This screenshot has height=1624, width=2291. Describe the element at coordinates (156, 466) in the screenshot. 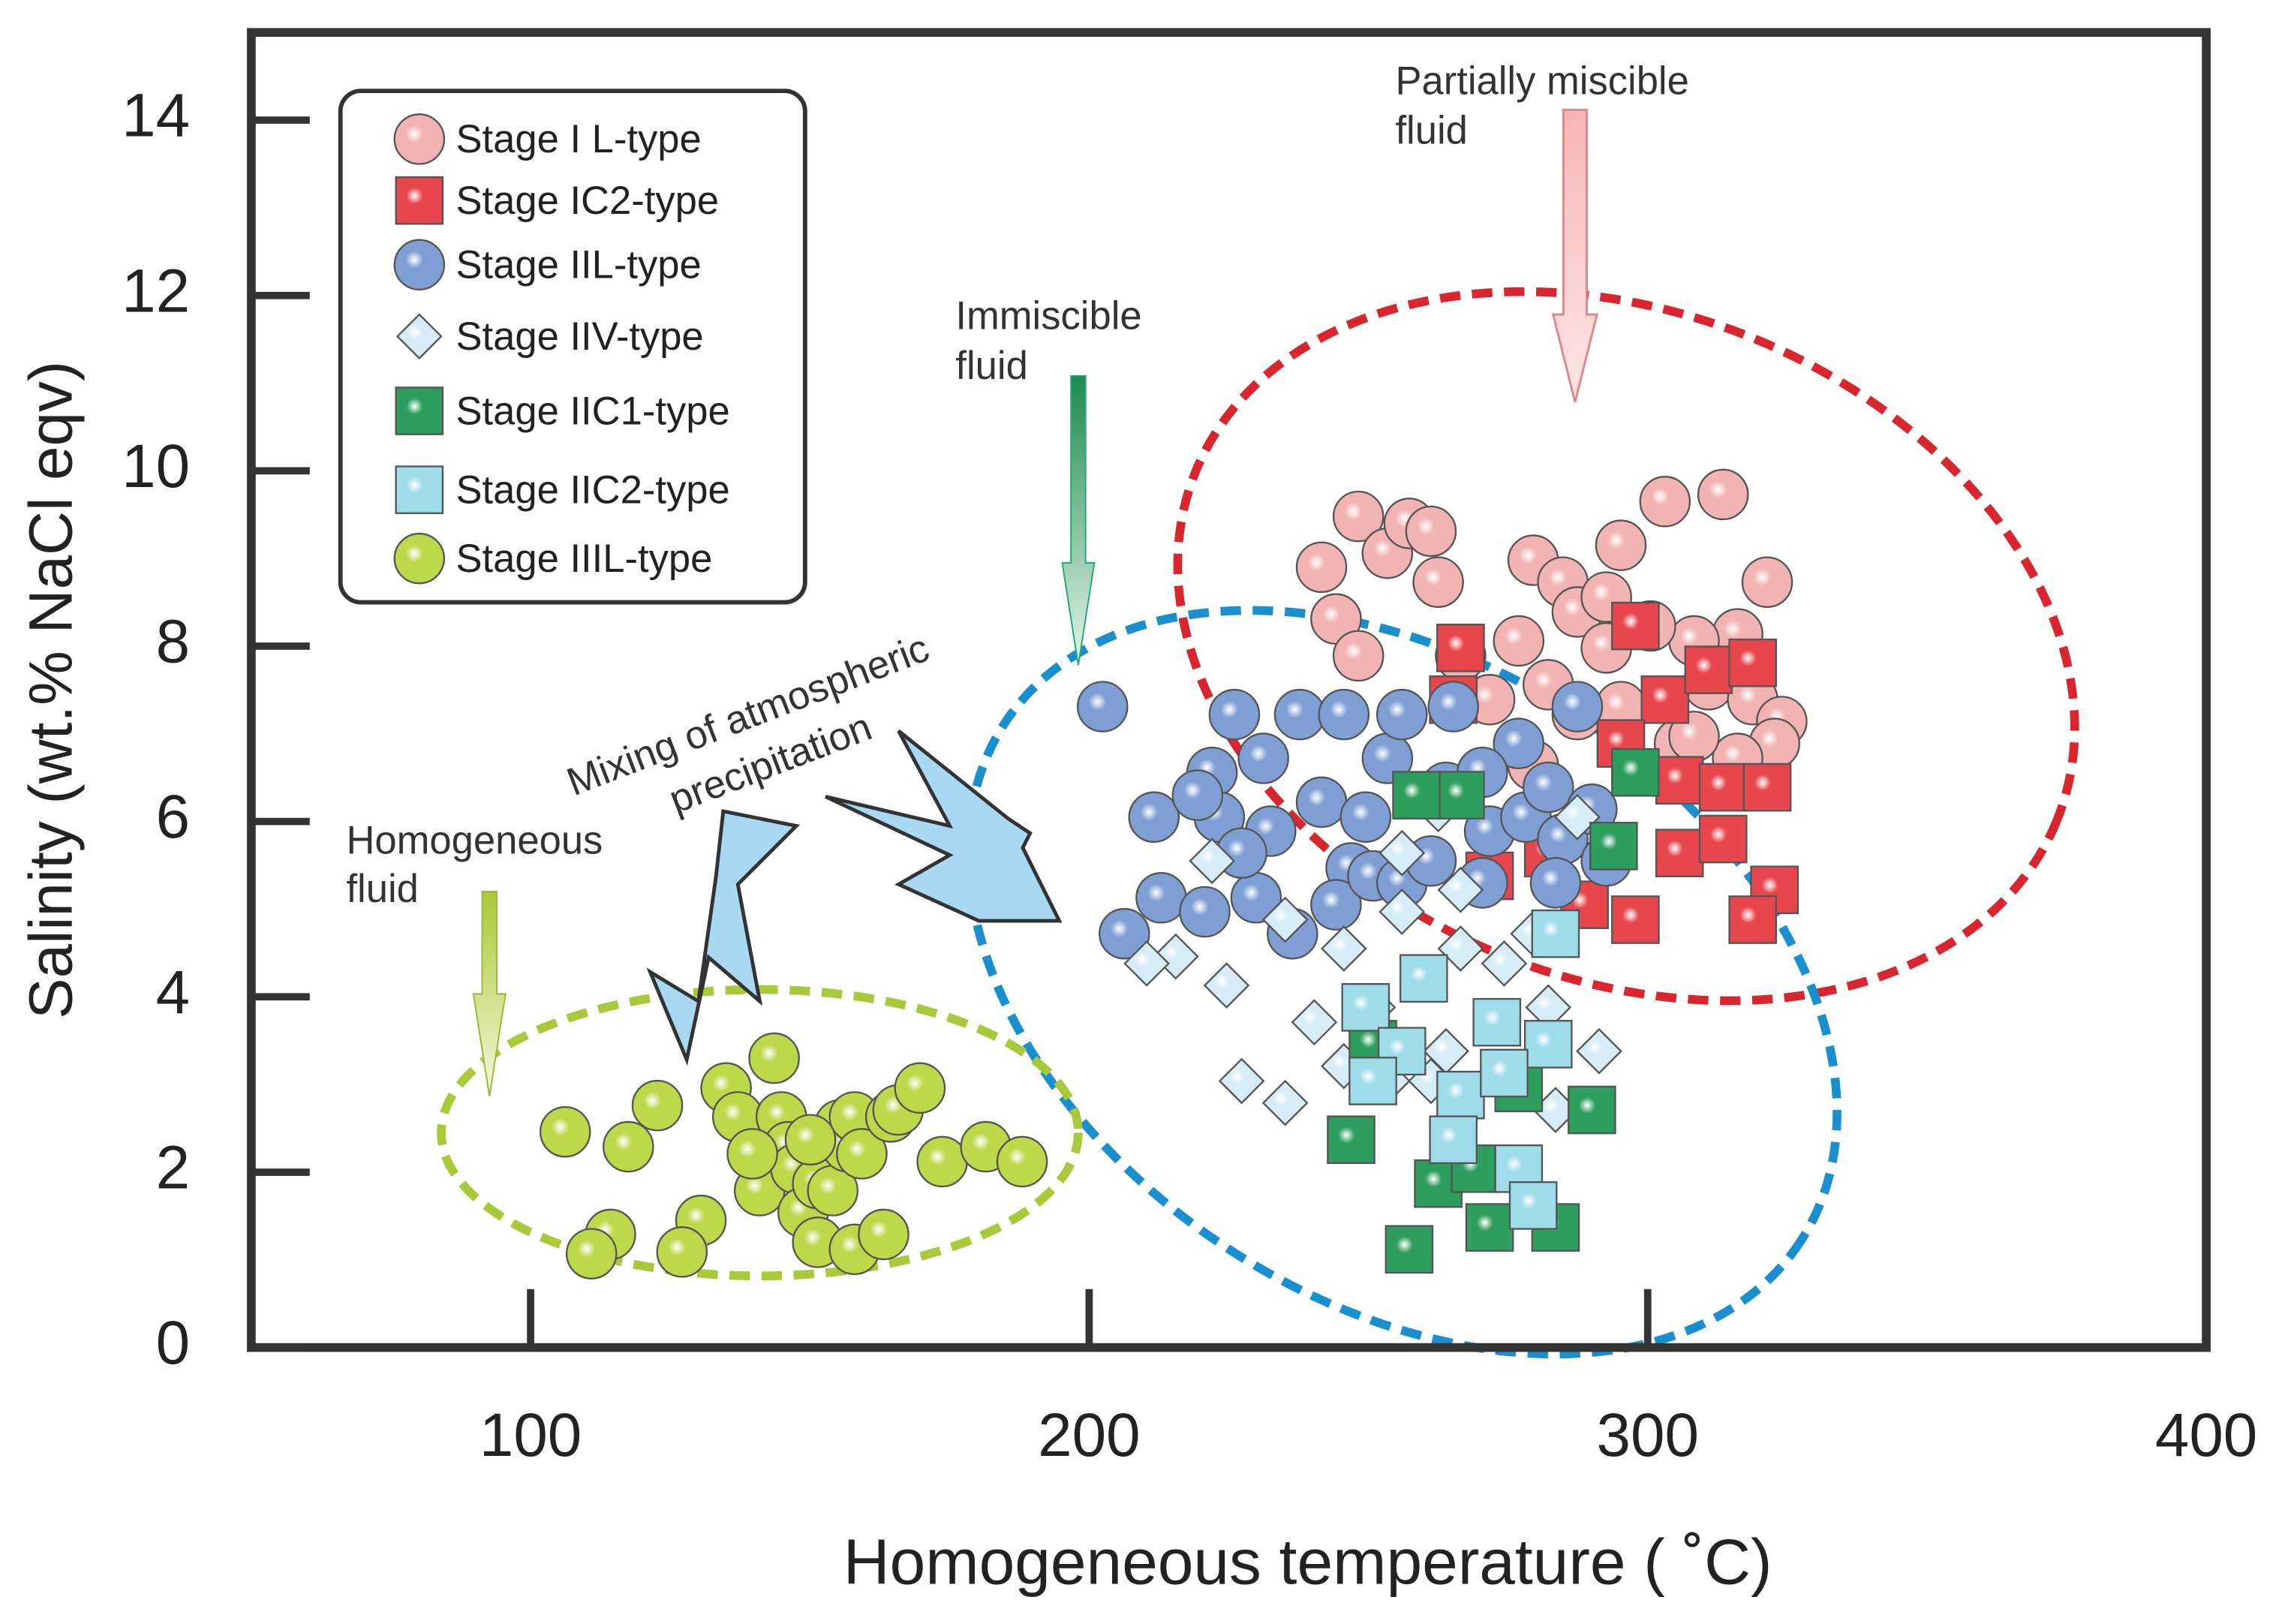

I see `y-tick-label: 10` at that location.